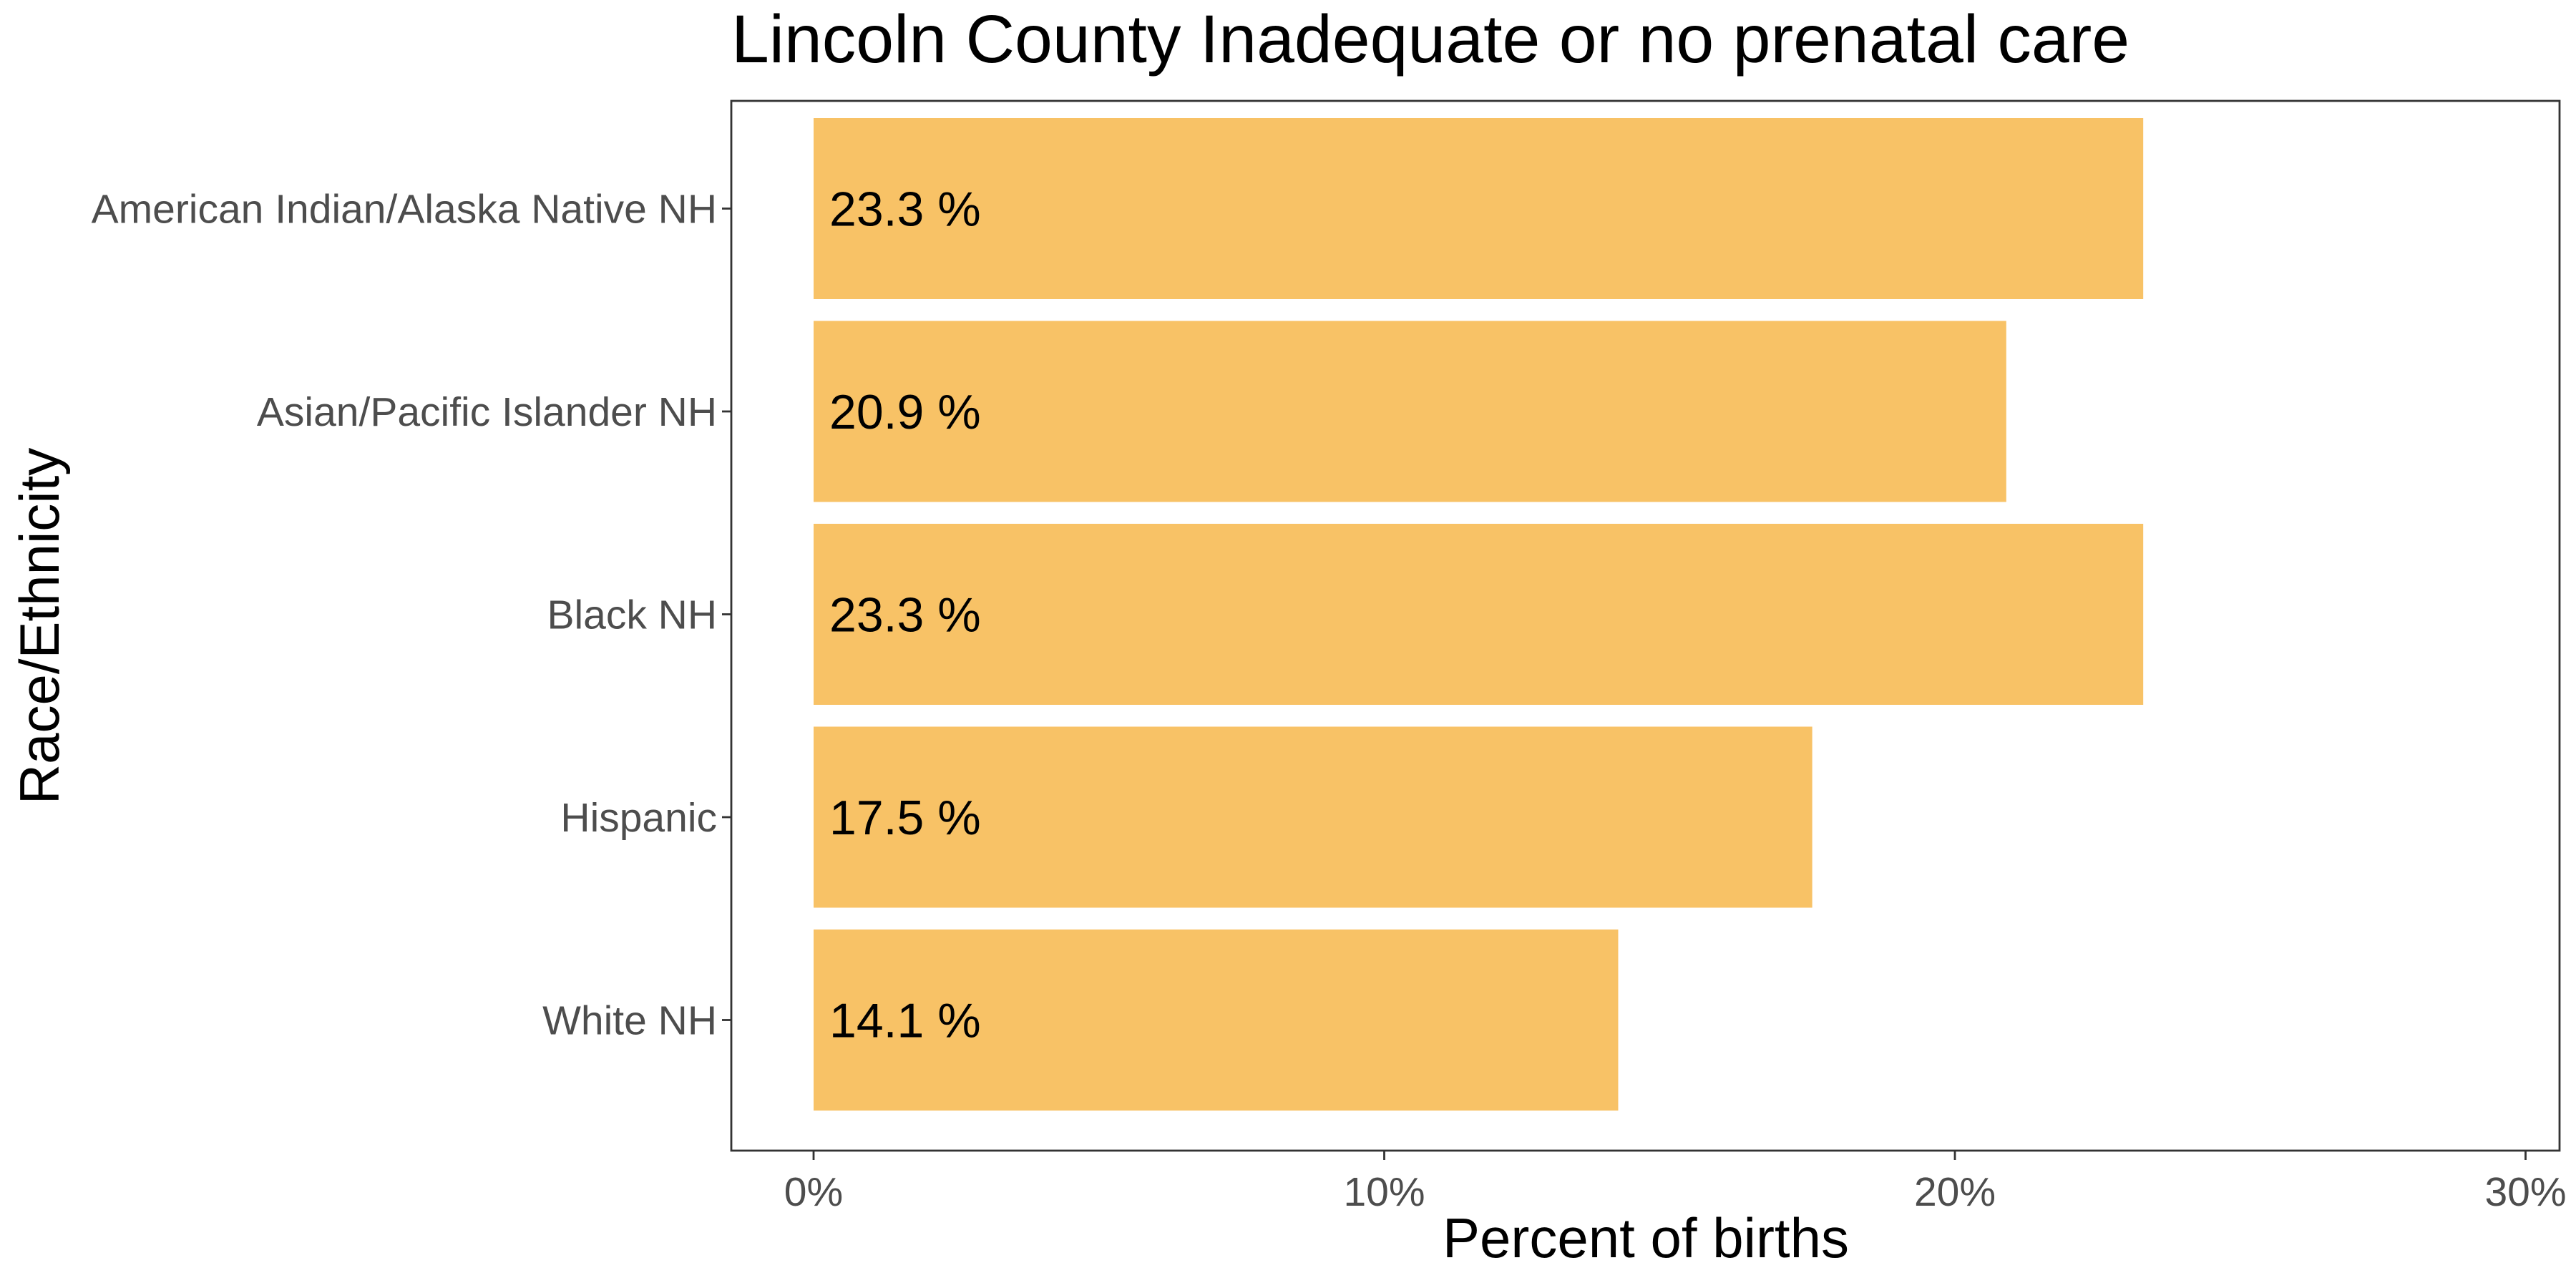  I want to click on x-tick-label: 20%, so click(1955, 1192).